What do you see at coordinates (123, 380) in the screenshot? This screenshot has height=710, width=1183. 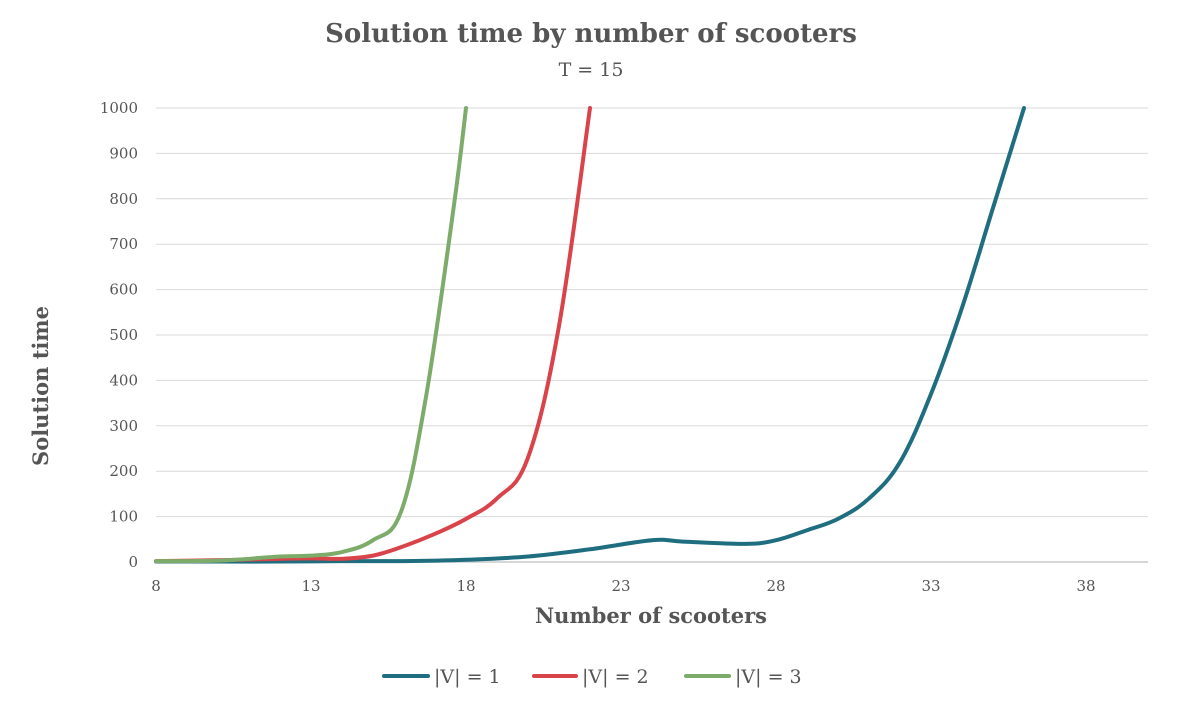 I see `y-tick-label: 400` at bounding box center [123, 380].